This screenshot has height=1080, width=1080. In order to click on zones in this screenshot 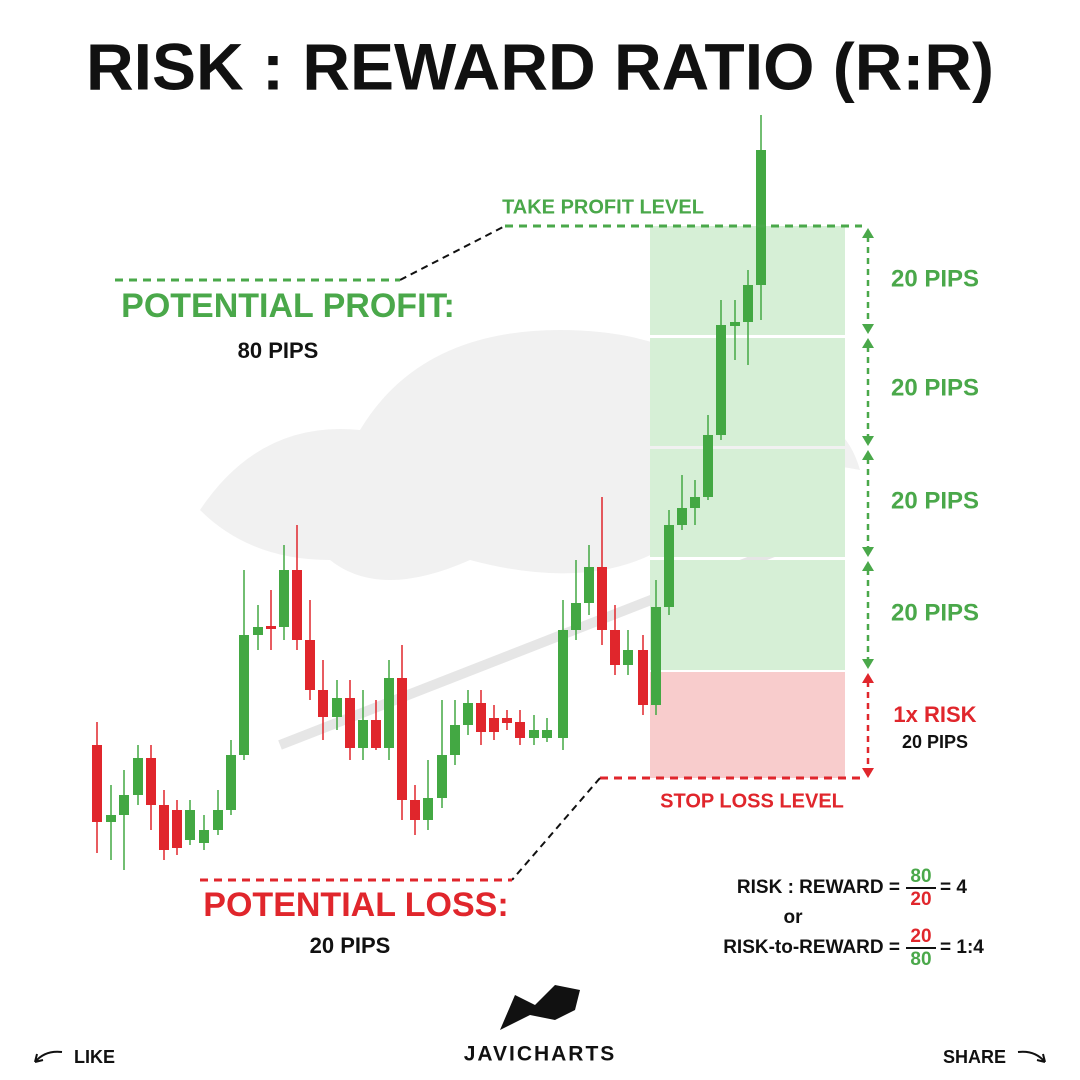, I will do `click(747, 502)`.